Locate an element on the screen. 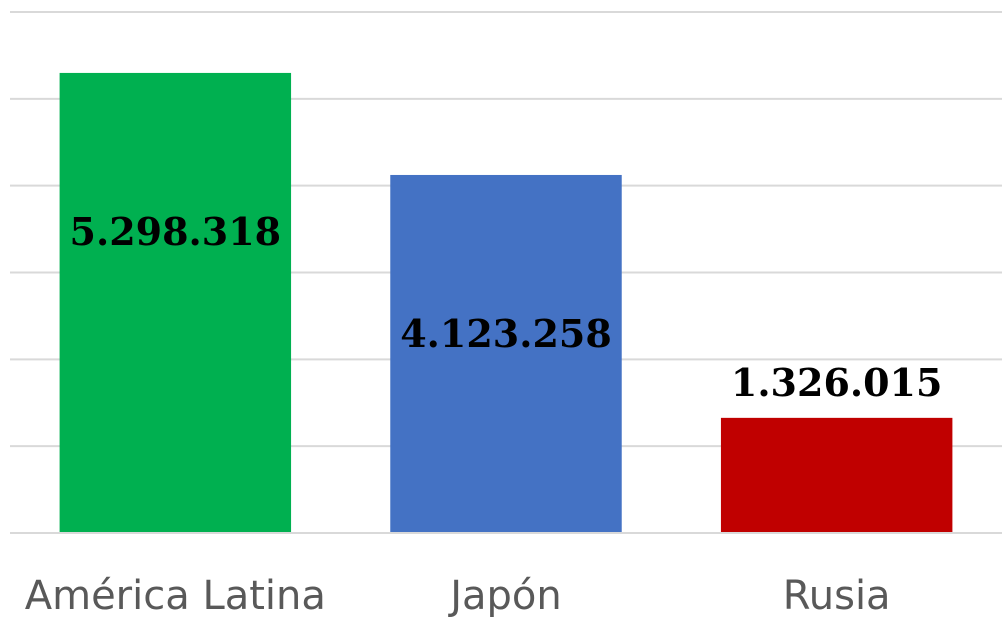 Image resolution: width=1002 pixels, height=617 pixels. x-tick-label: Japón is located at coordinates (504, 595).